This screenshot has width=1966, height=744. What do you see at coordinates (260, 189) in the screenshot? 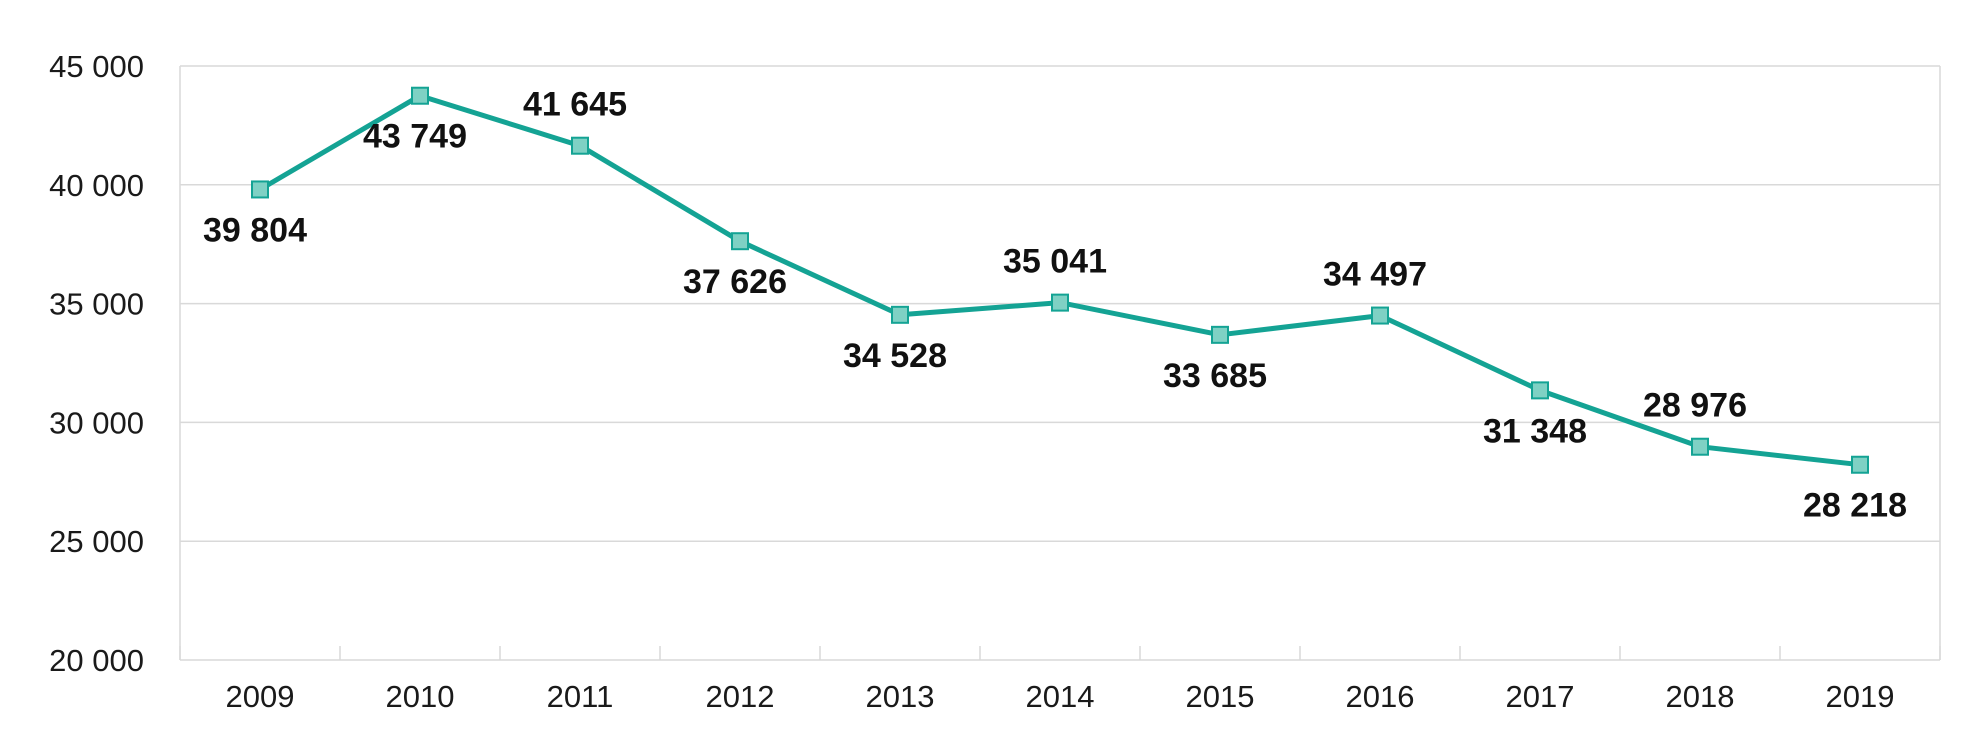
I see `marker-2009` at bounding box center [260, 189].